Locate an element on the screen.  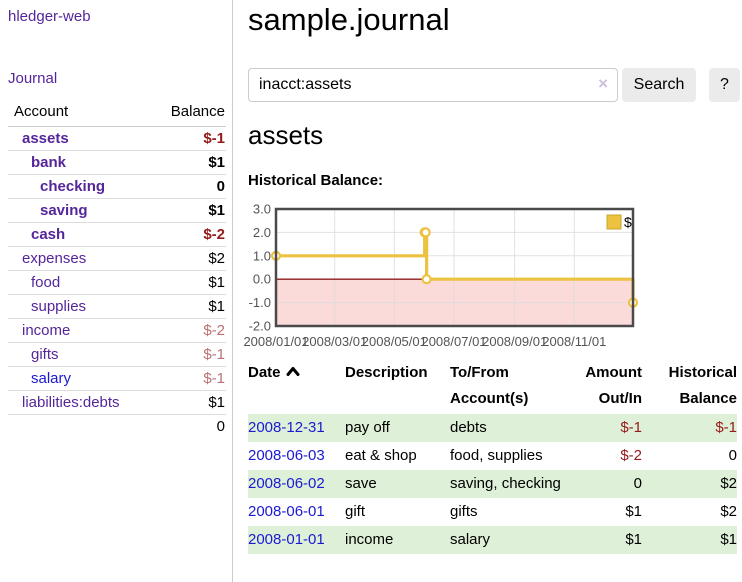
register-balance-cell: $-1 is located at coordinates (726, 427).